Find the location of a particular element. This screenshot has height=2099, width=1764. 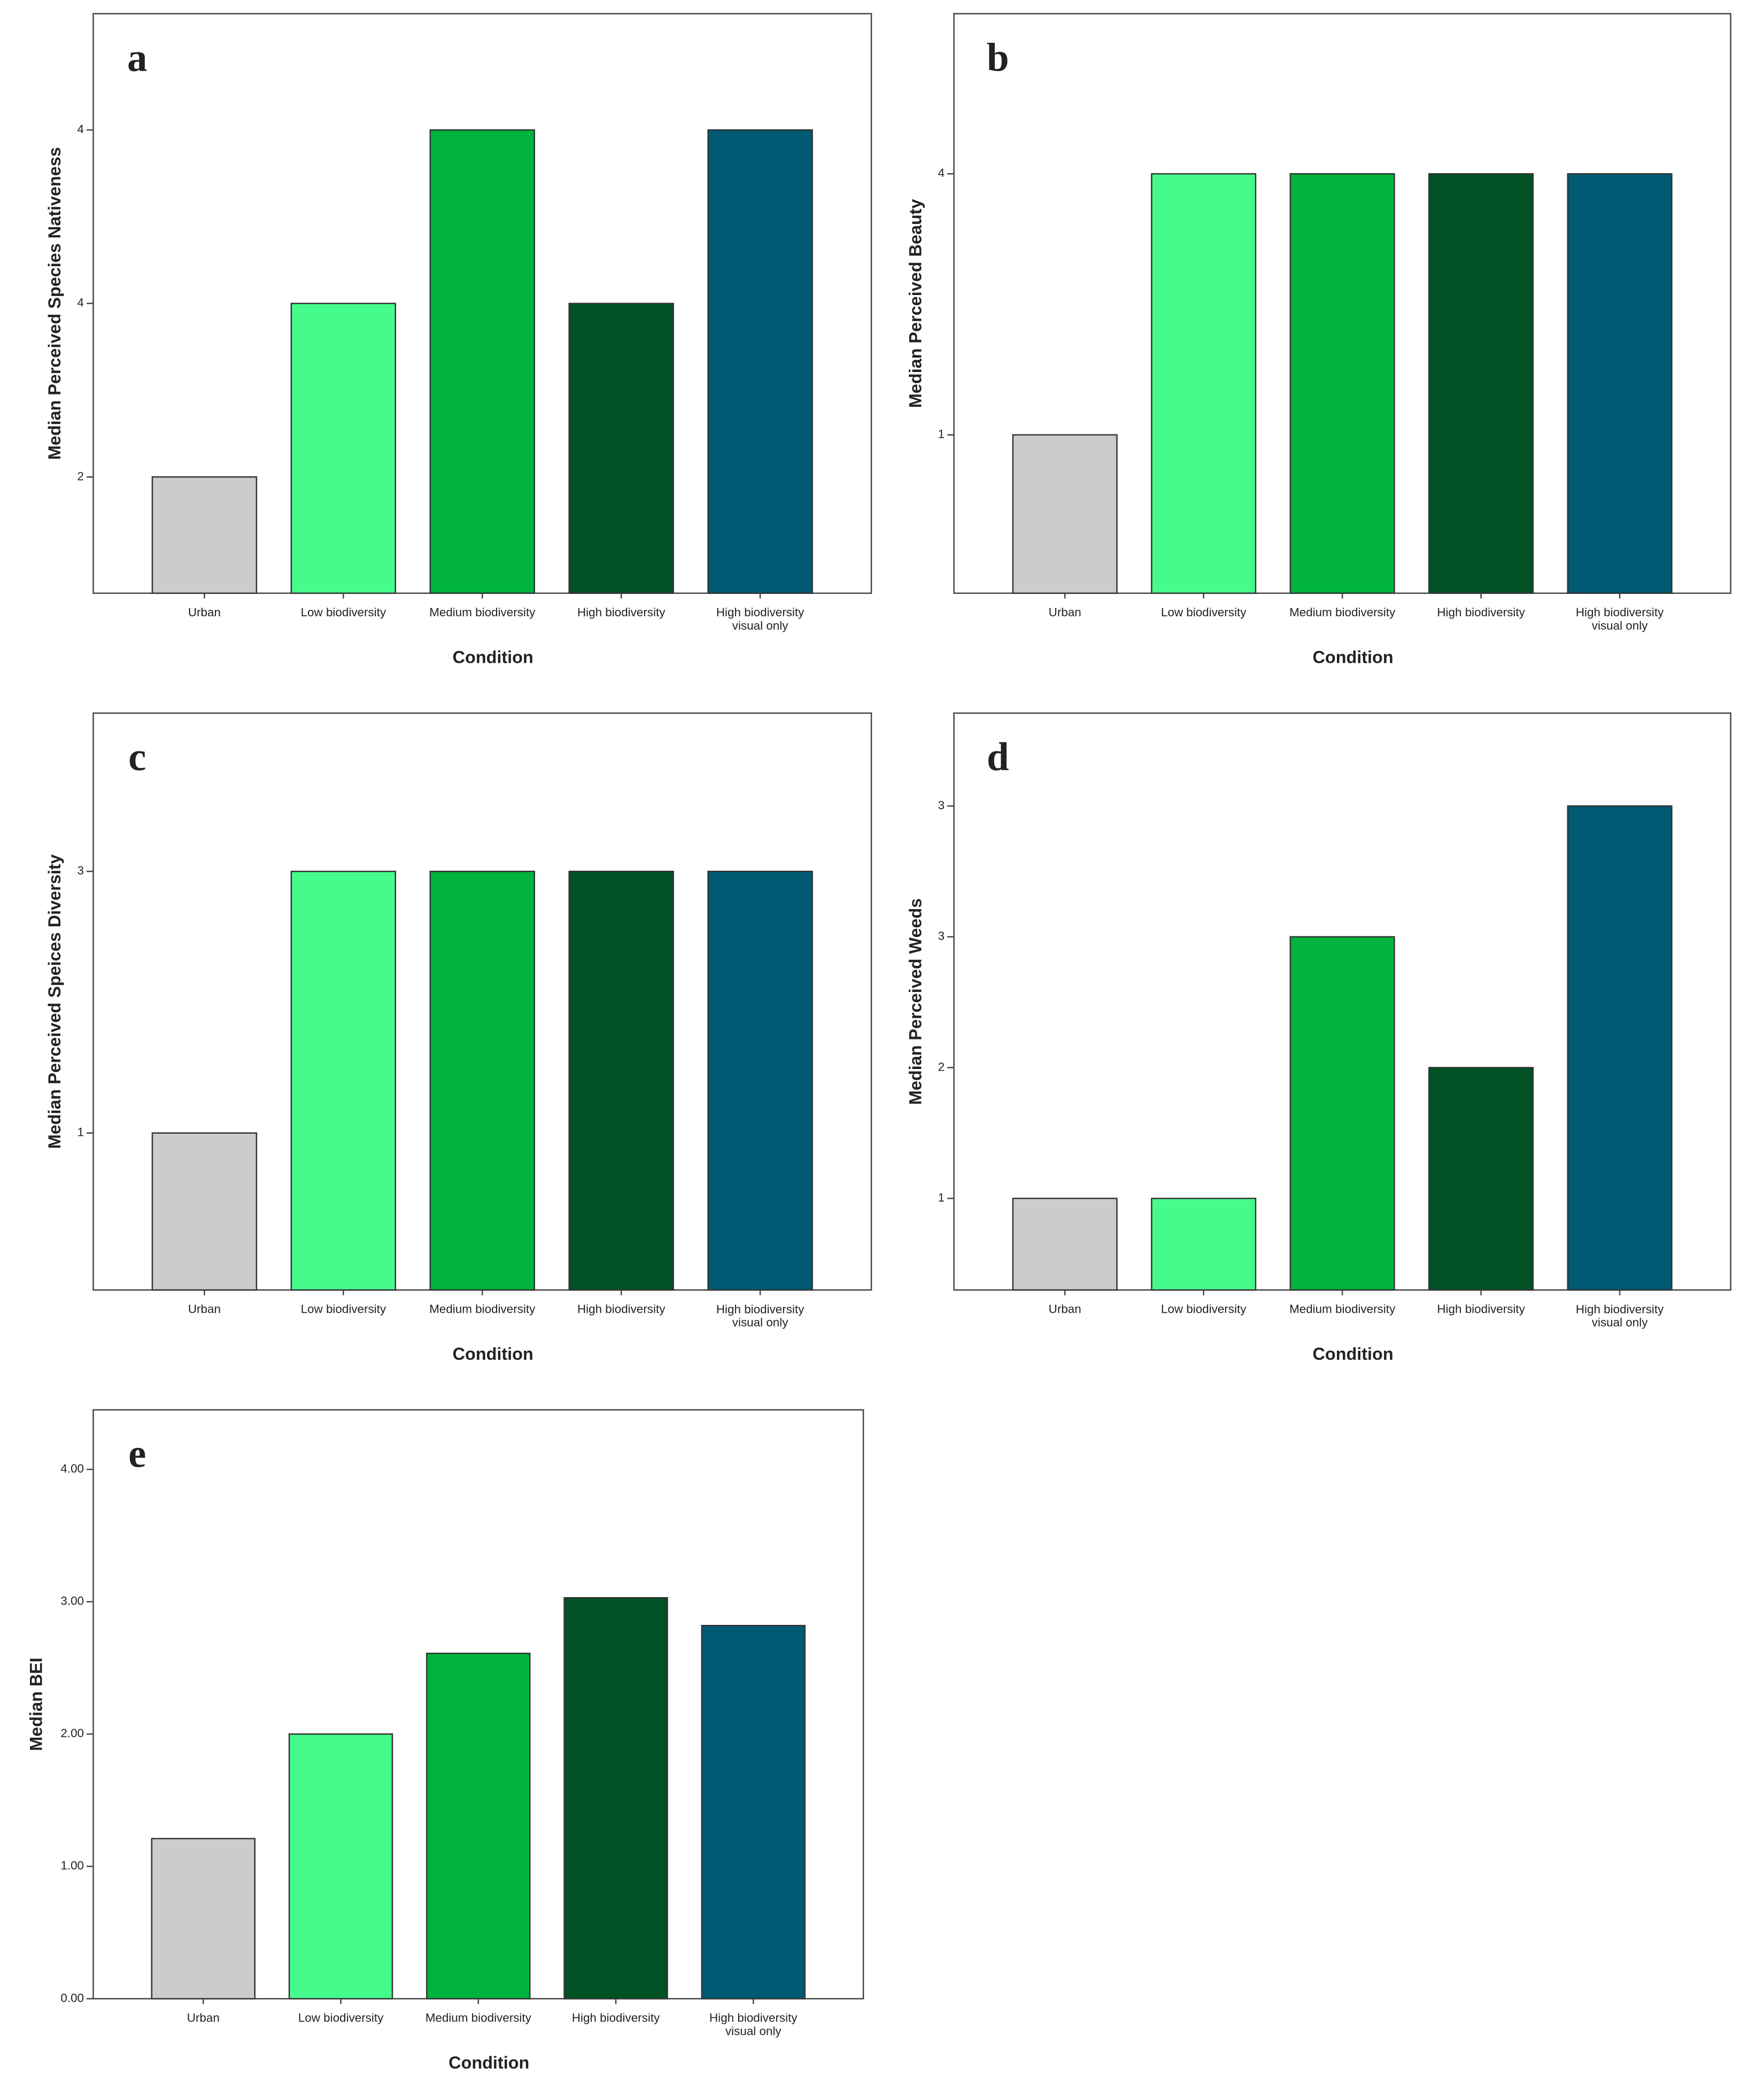

y-axis-title: Median Perceived Beauty is located at coordinates (915, 303).